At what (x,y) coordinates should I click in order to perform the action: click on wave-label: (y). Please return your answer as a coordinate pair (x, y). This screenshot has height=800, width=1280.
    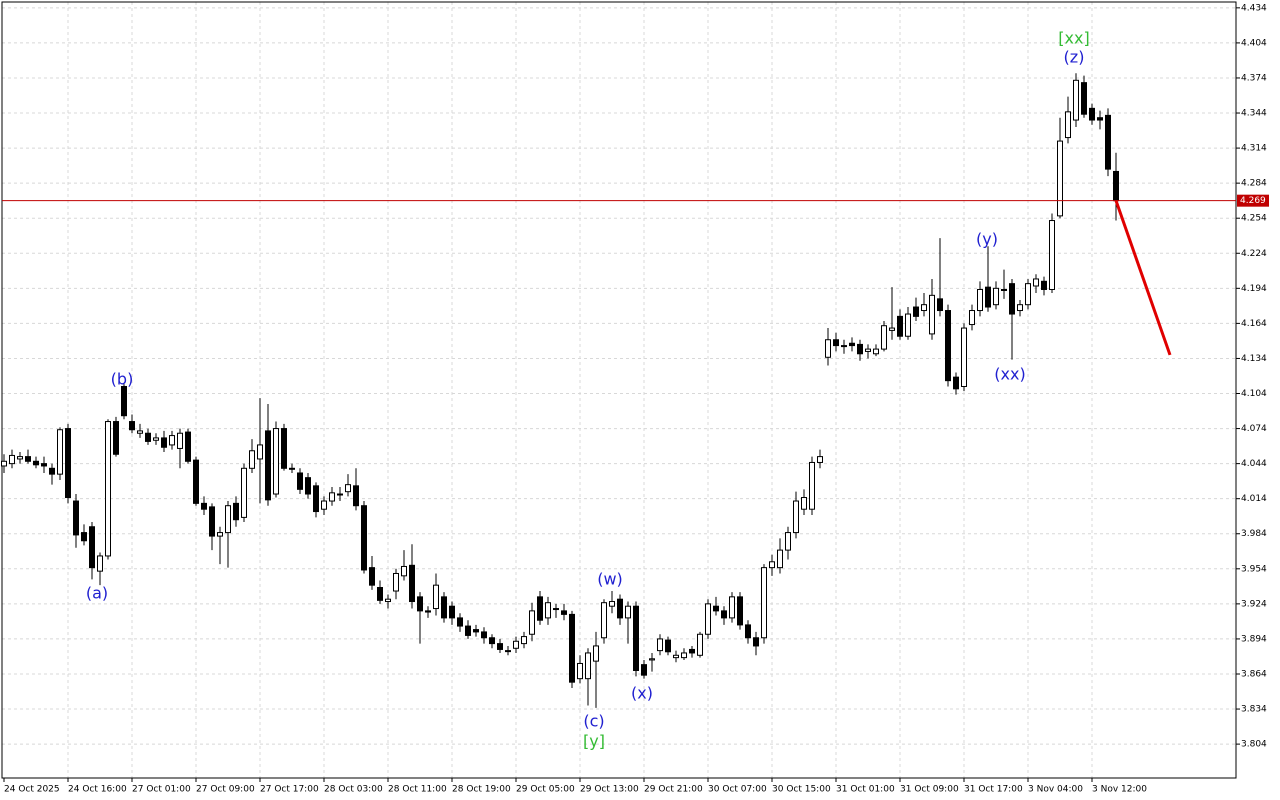
    Looking at the image, I should click on (987, 239).